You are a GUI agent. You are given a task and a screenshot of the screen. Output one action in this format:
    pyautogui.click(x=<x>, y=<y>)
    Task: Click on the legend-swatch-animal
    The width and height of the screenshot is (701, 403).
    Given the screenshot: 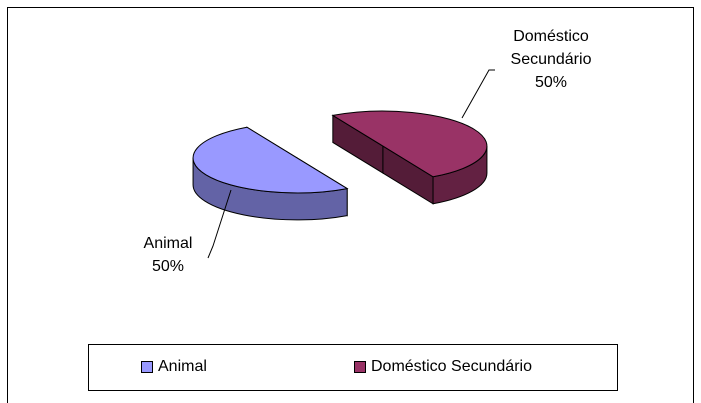 What is the action you would take?
    pyautogui.click(x=147, y=367)
    